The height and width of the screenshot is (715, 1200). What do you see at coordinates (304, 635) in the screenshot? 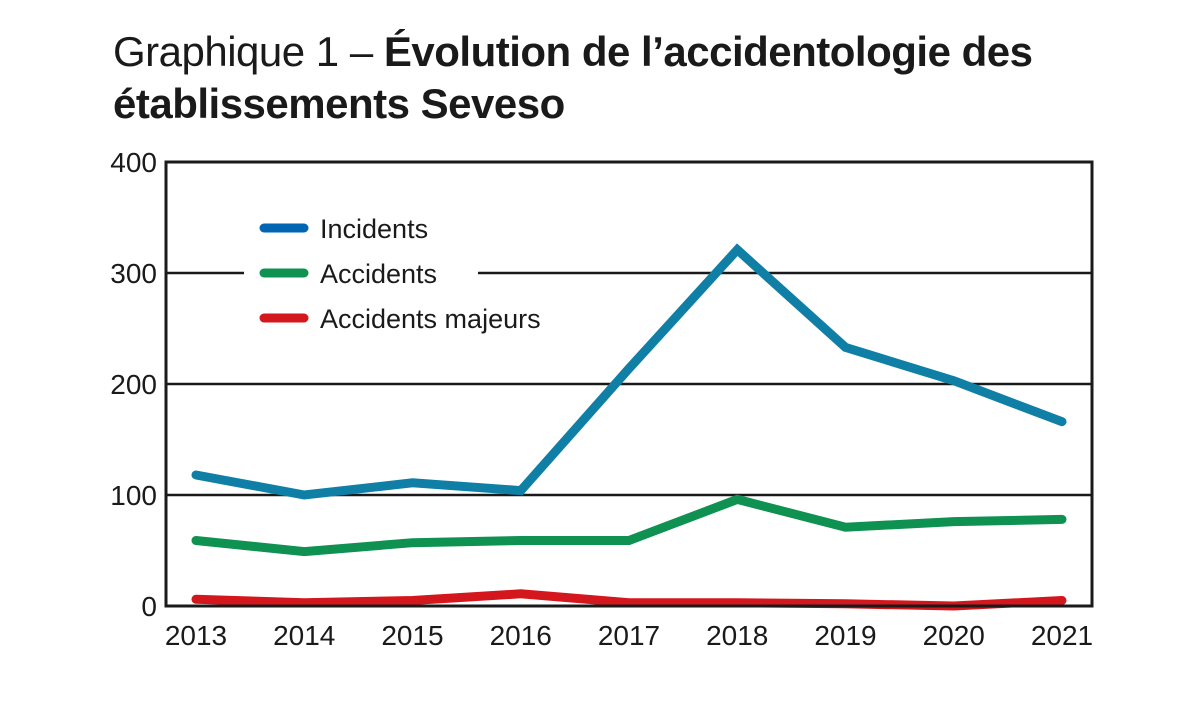
I see `x-tick-label-2014: 2014` at bounding box center [304, 635].